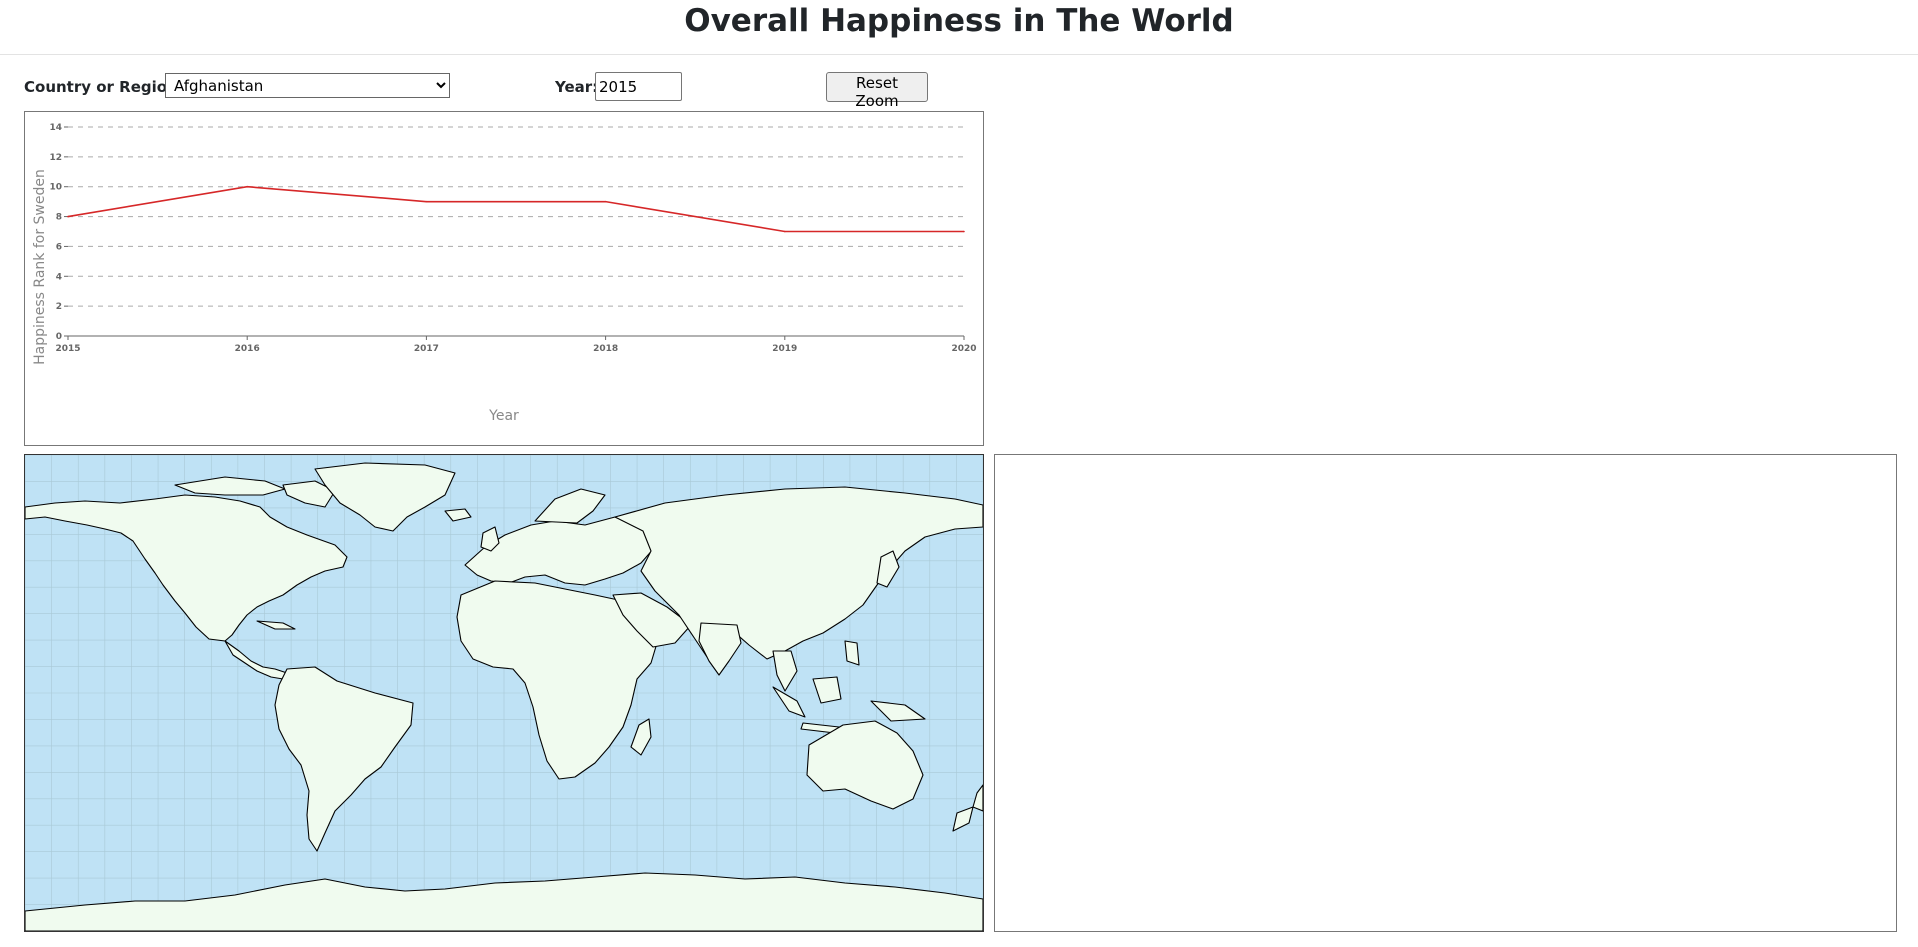 This screenshot has width=1918, height=947. I want to click on y-axis-title: Happiness Rank for Sweden, so click(40, 267).